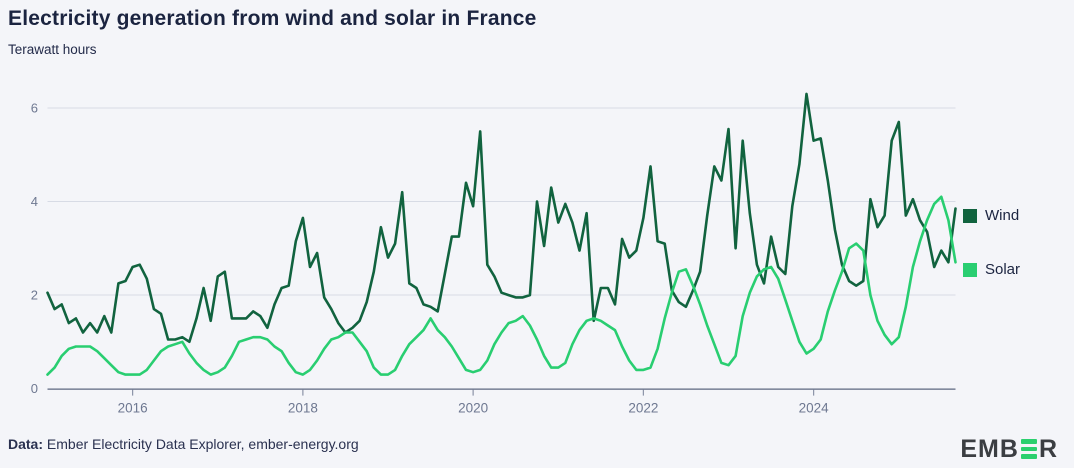  What do you see at coordinates (34, 295) in the screenshot?
I see `y-tick-label: 2` at bounding box center [34, 295].